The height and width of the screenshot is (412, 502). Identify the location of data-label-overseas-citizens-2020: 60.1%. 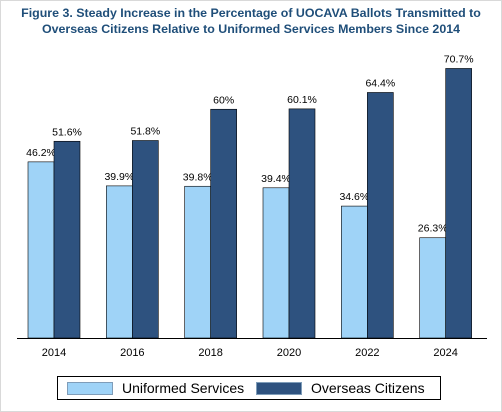
(302, 100).